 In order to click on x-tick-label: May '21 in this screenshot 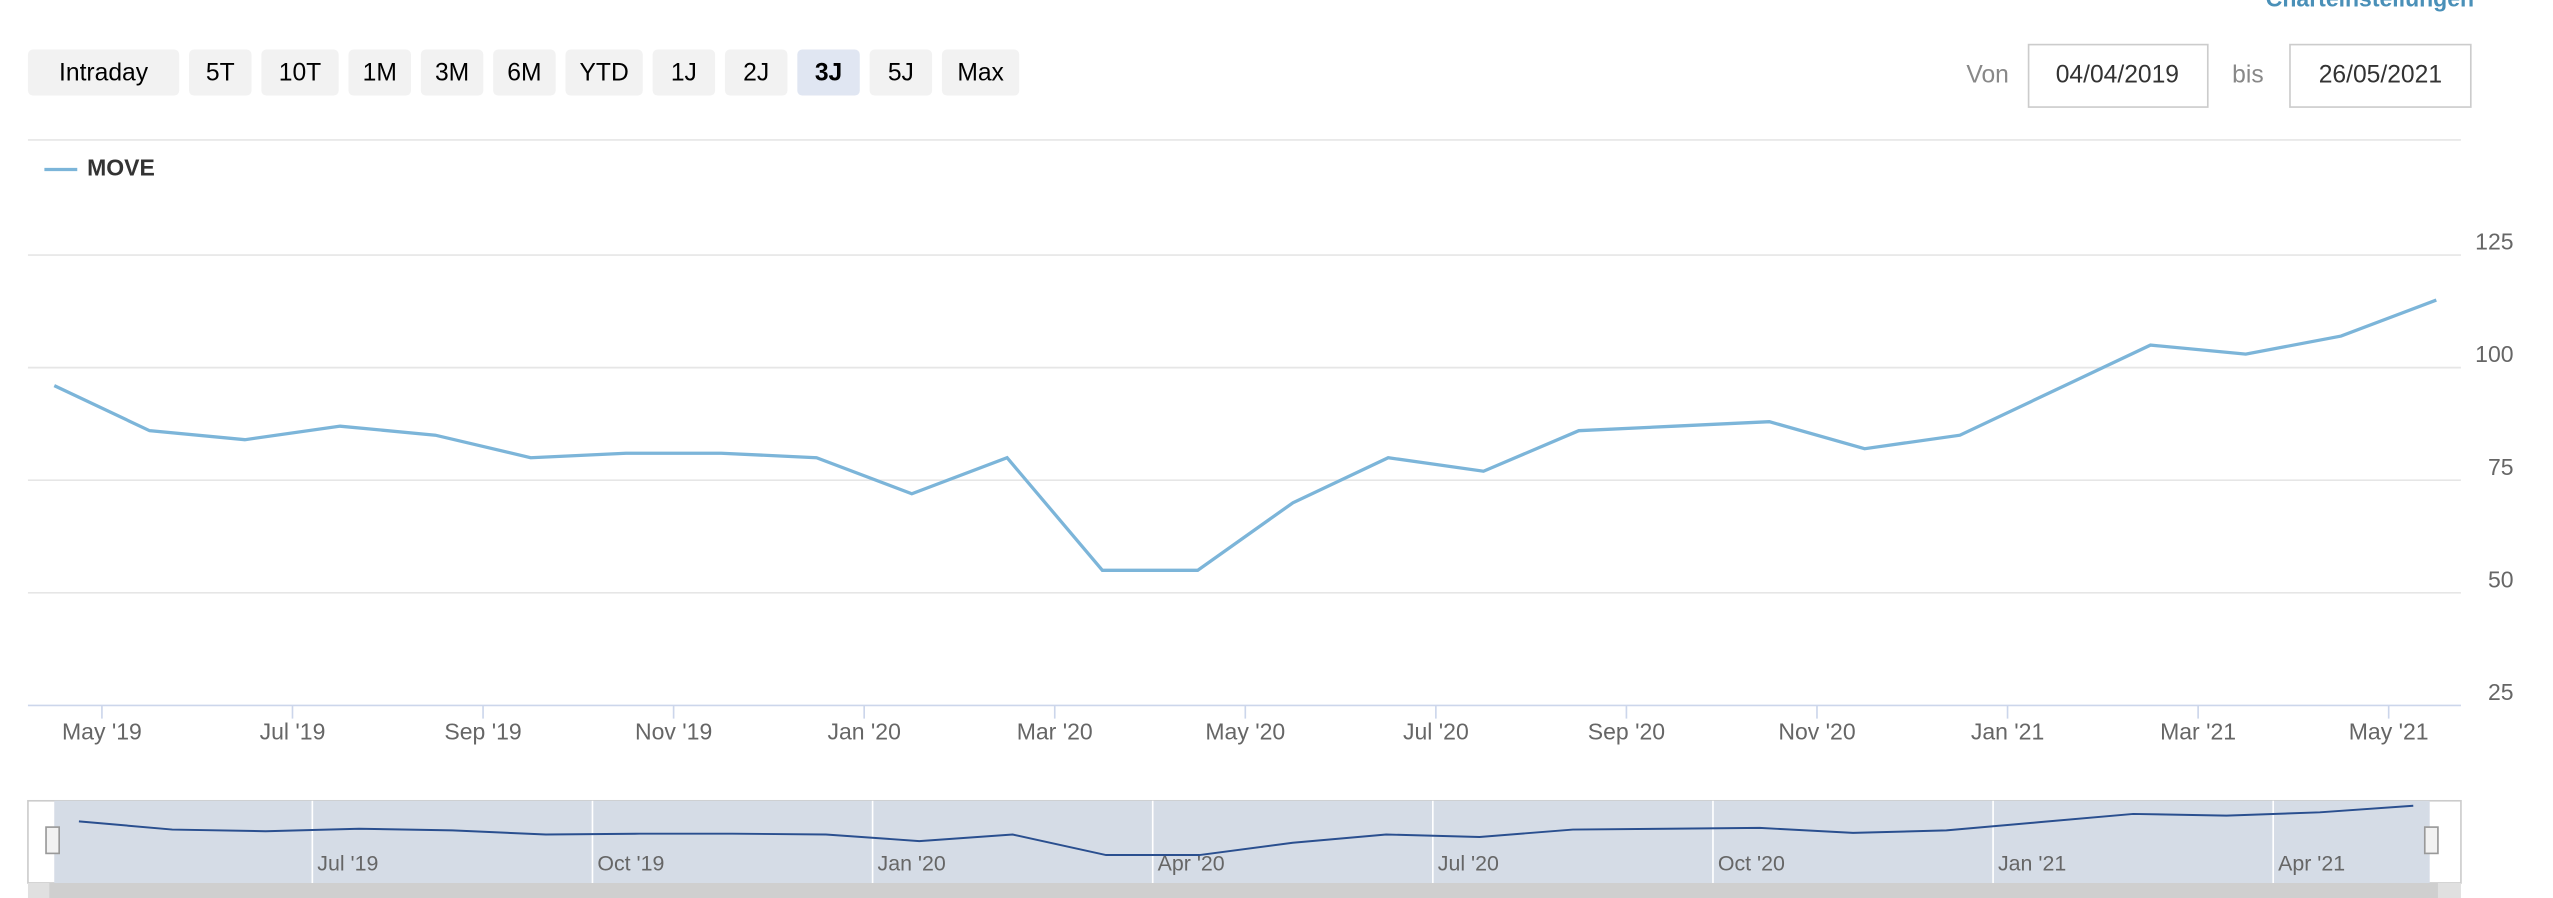, I will do `click(2389, 731)`.